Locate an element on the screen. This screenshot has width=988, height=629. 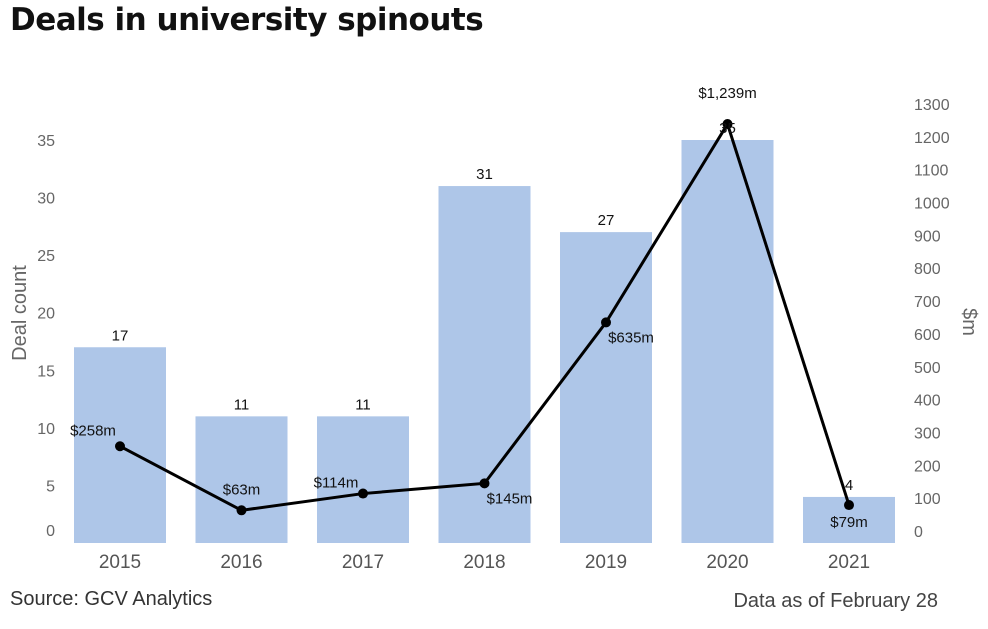
x-tick-label: 2016 is located at coordinates (241, 562).